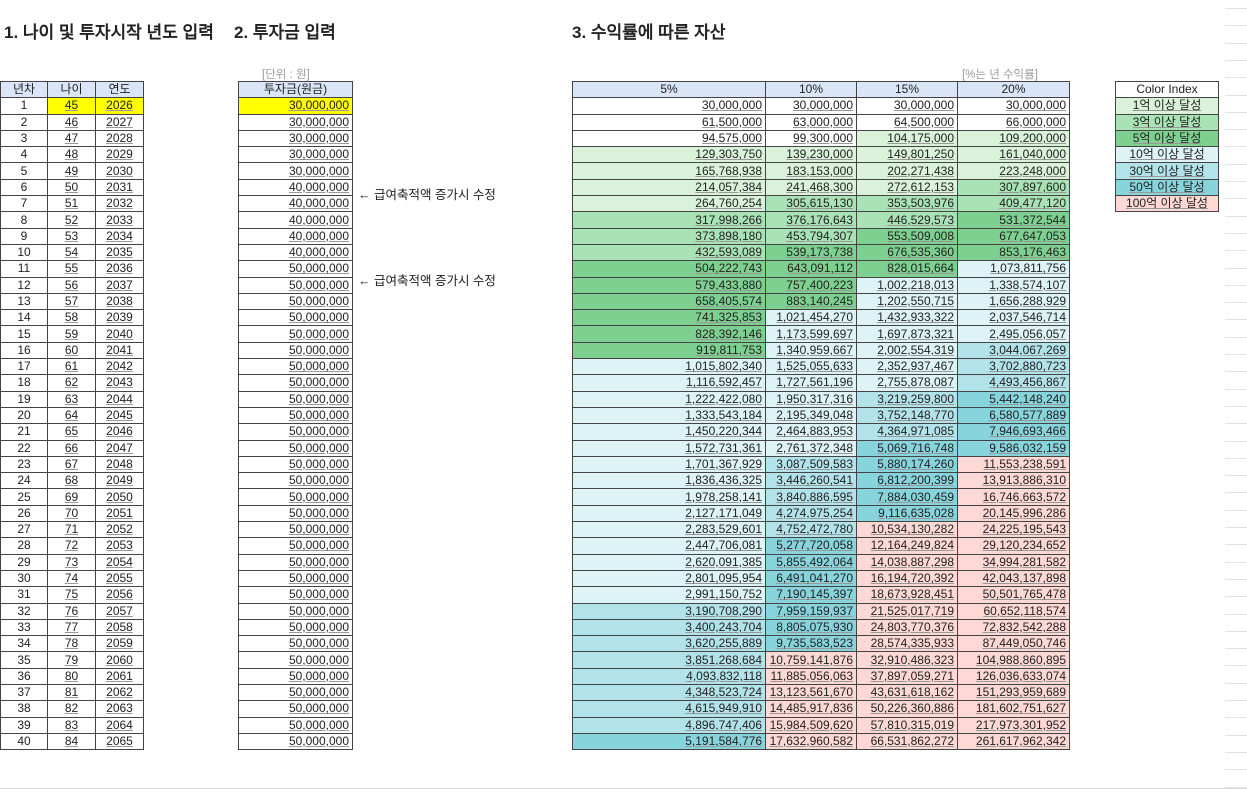 The image size is (1247, 792). What do you see at coordinates (119, 106) in the screenshot?
I see `year-cell: 2026` at bounding box center [119, 106].